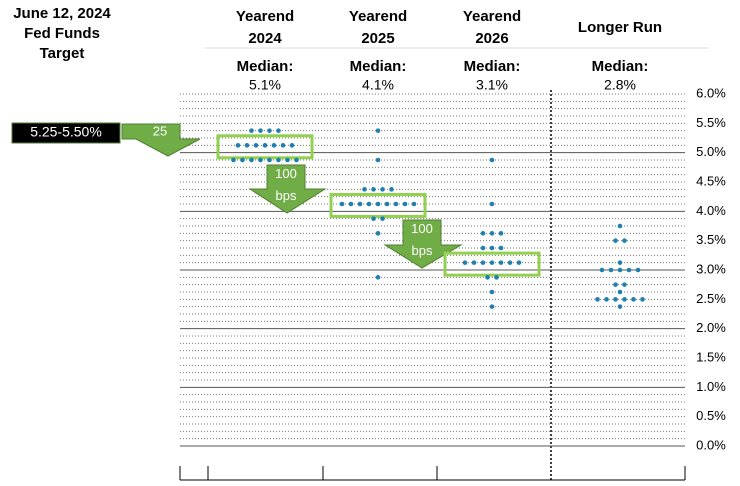 This screenshot has height=486, width=740. I want to click on chart-title: June 12, 2024 Fed Funds Target, so click(62, 33).